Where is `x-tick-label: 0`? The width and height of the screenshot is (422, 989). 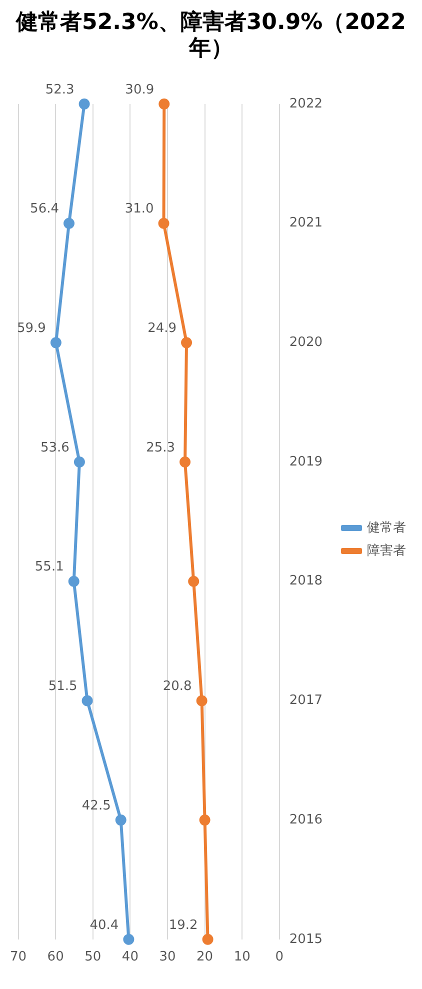 x-tick-label: 0 is located at coordinates (279, 957).